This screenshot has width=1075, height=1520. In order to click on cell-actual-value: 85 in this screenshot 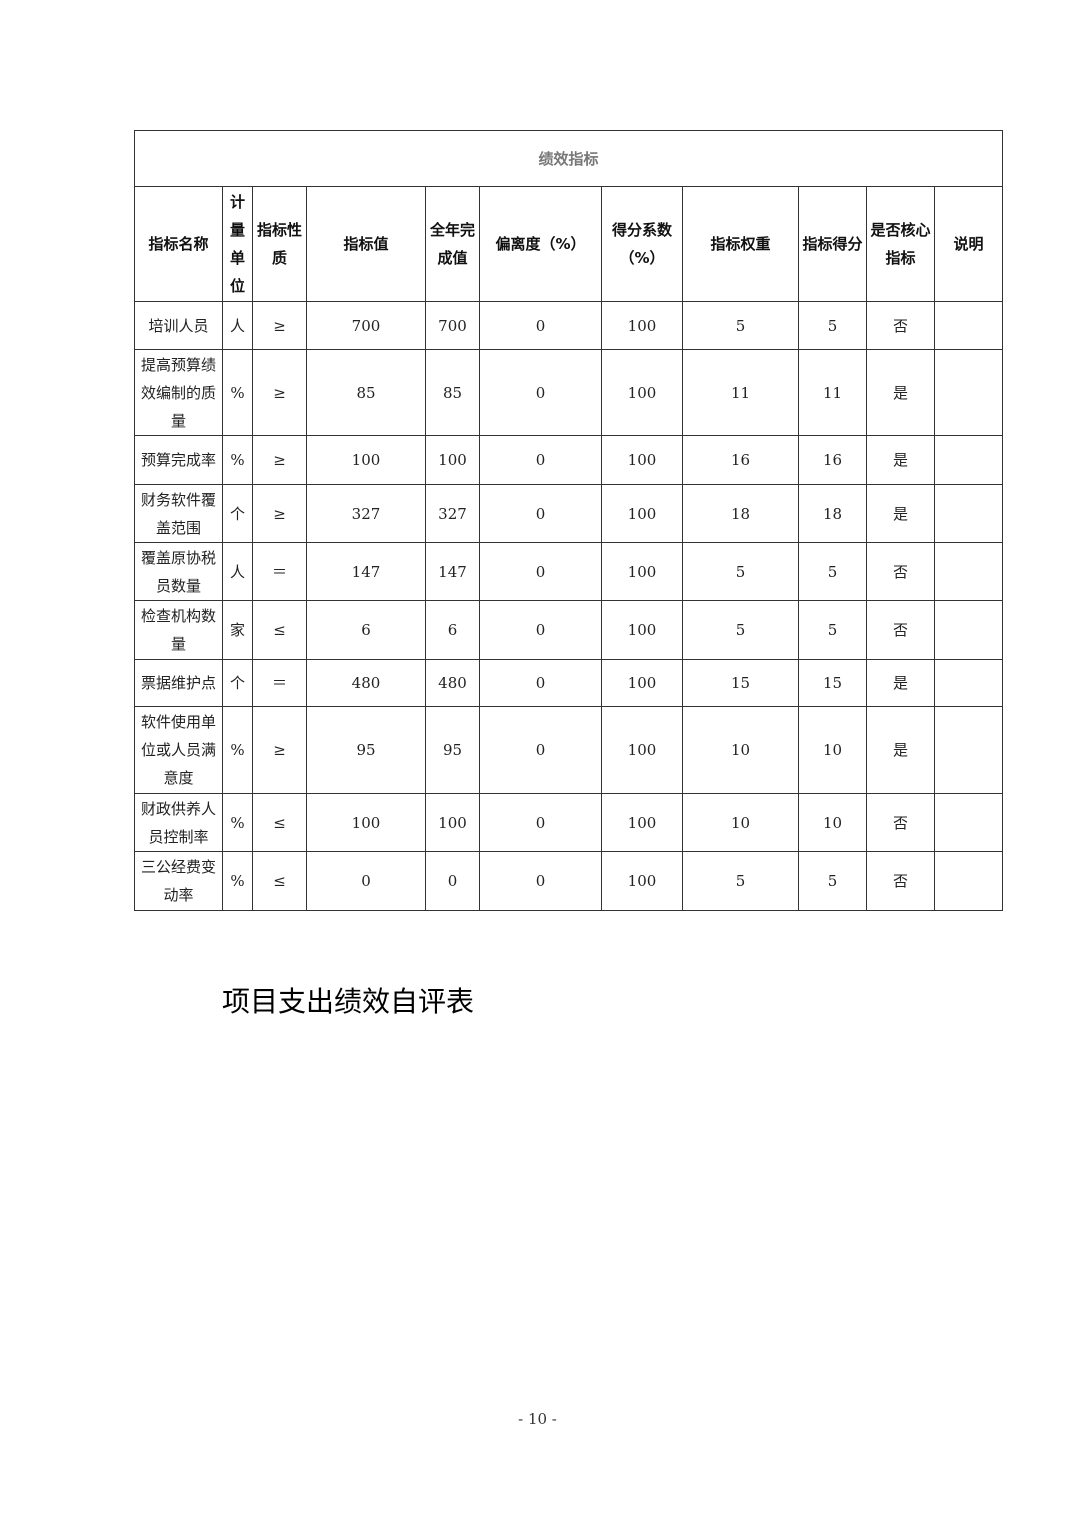, I will do `click(452, 392)`.